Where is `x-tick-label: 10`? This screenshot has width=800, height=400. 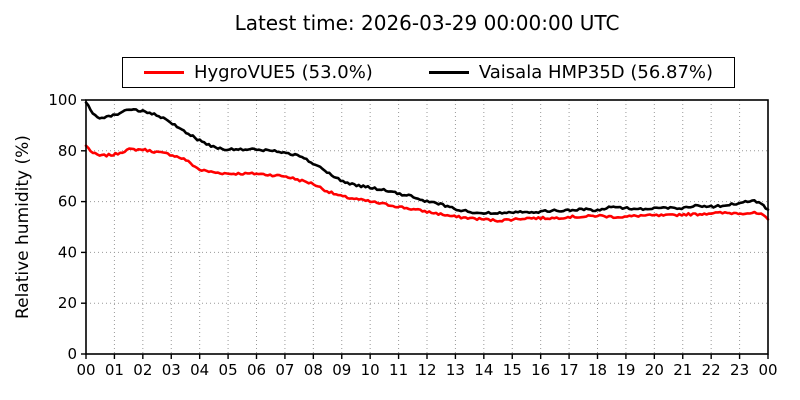 x-tick-label: 10 is located at coordinates (370, 370).